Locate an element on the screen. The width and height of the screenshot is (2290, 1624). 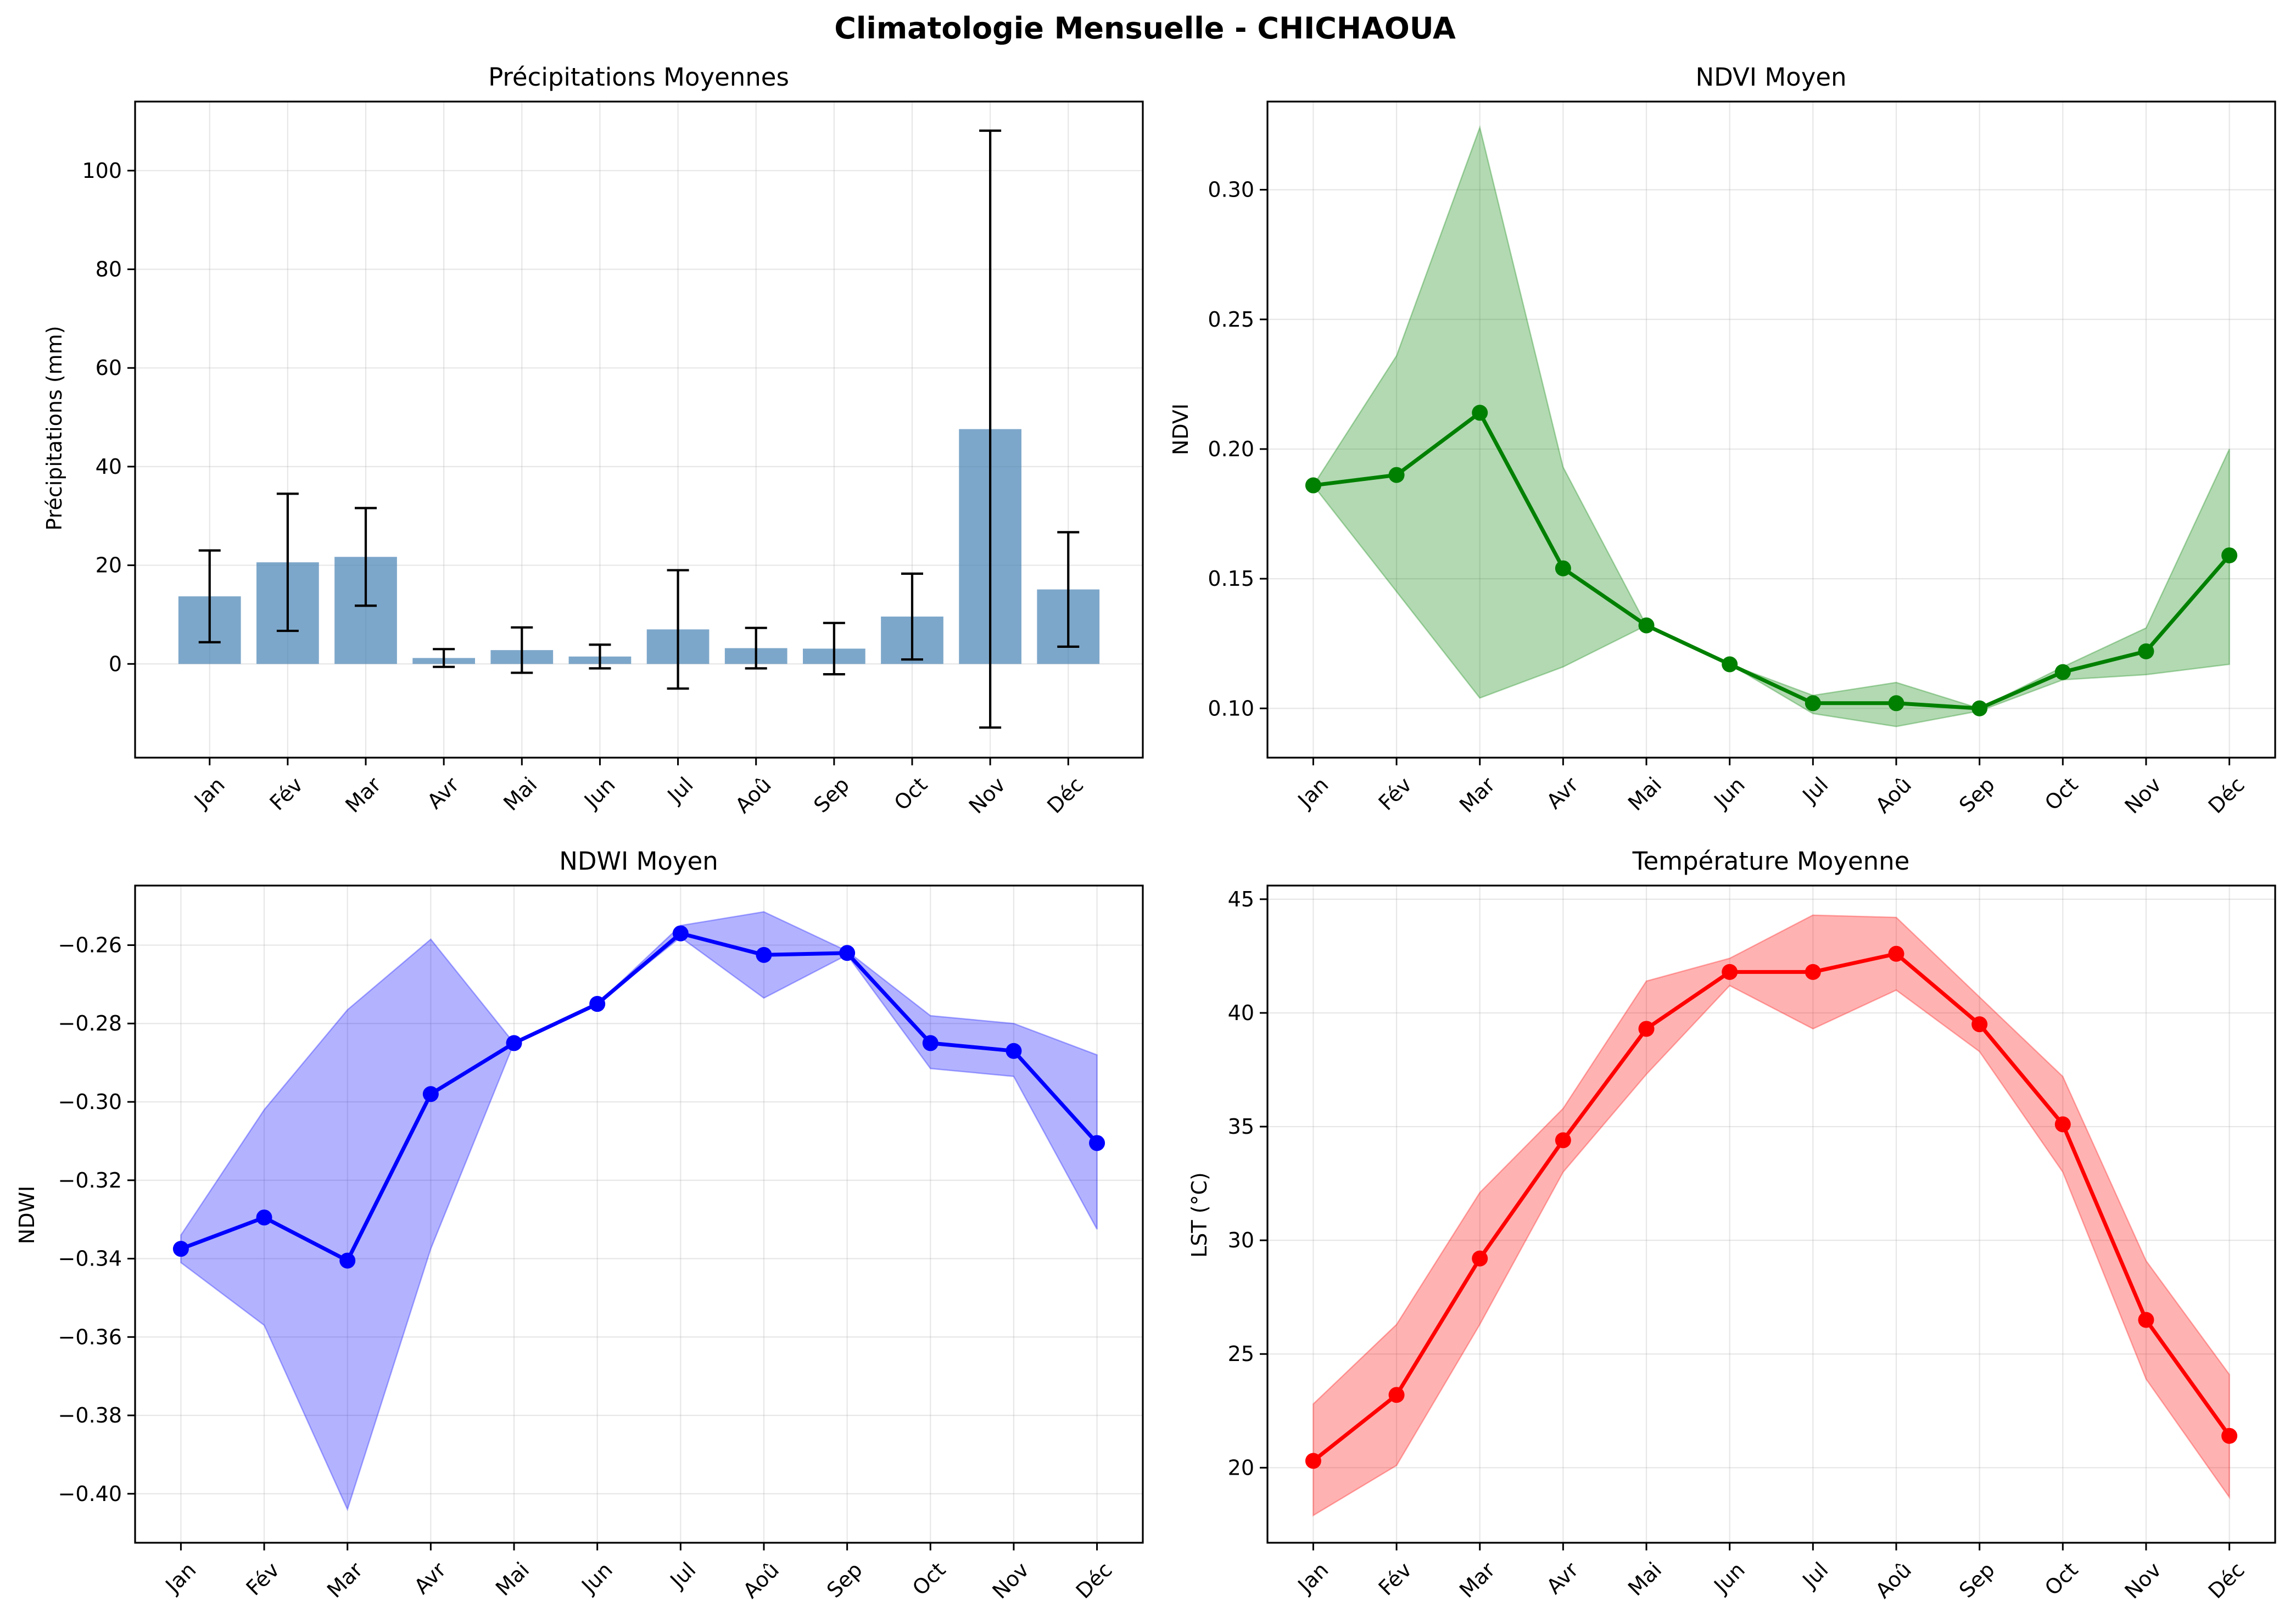
precipitation-y-tick-label: 100 is located at coordinates (102, 171).